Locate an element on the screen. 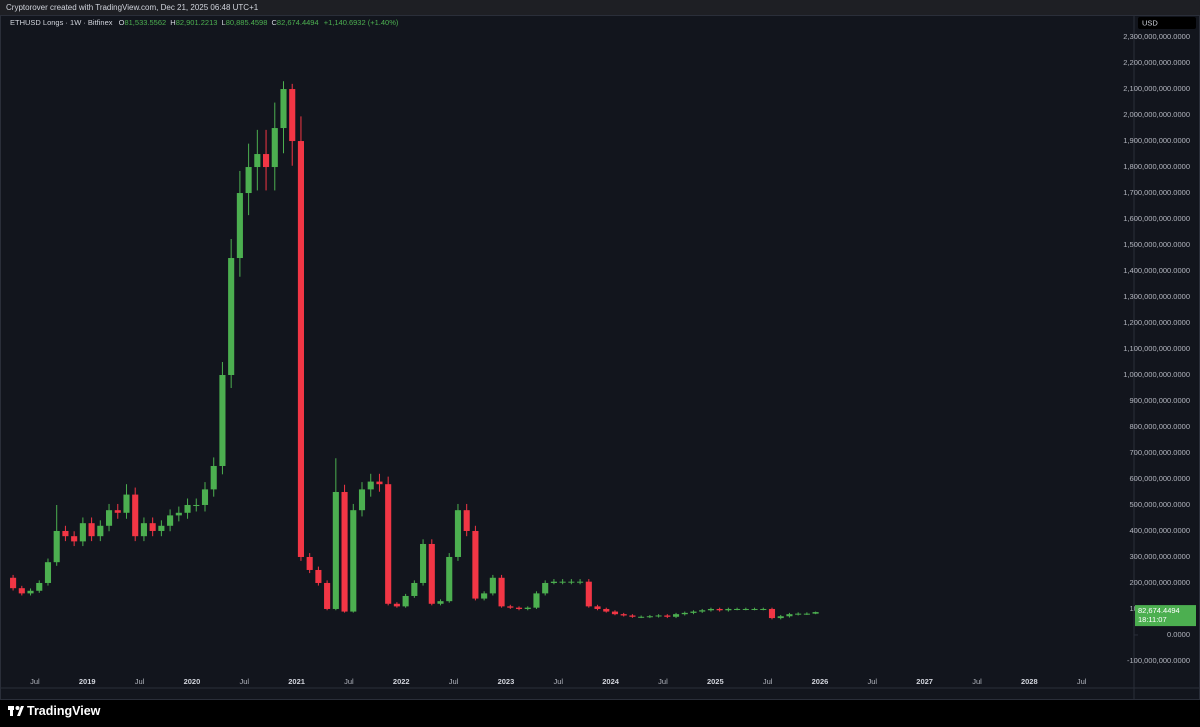  brand-logo is located at coordinates (16, 711).